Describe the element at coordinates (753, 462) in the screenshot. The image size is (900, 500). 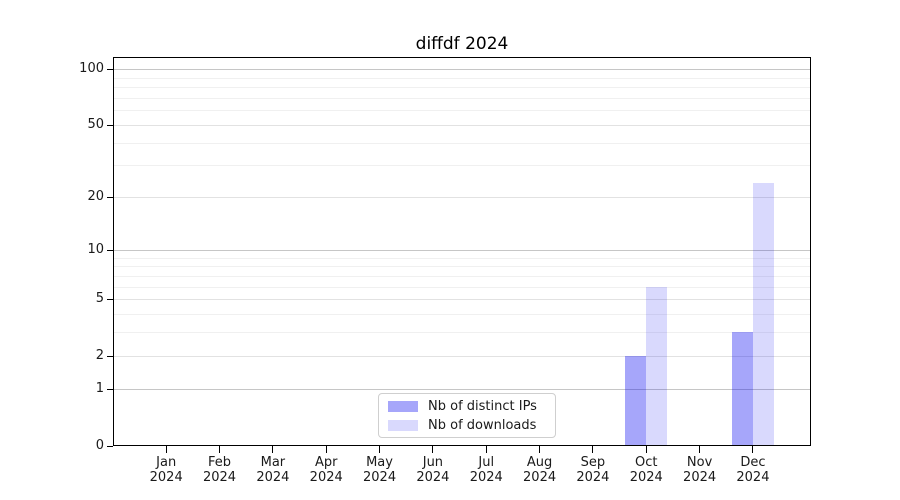
I see `xtick-text: Dec` at that location.